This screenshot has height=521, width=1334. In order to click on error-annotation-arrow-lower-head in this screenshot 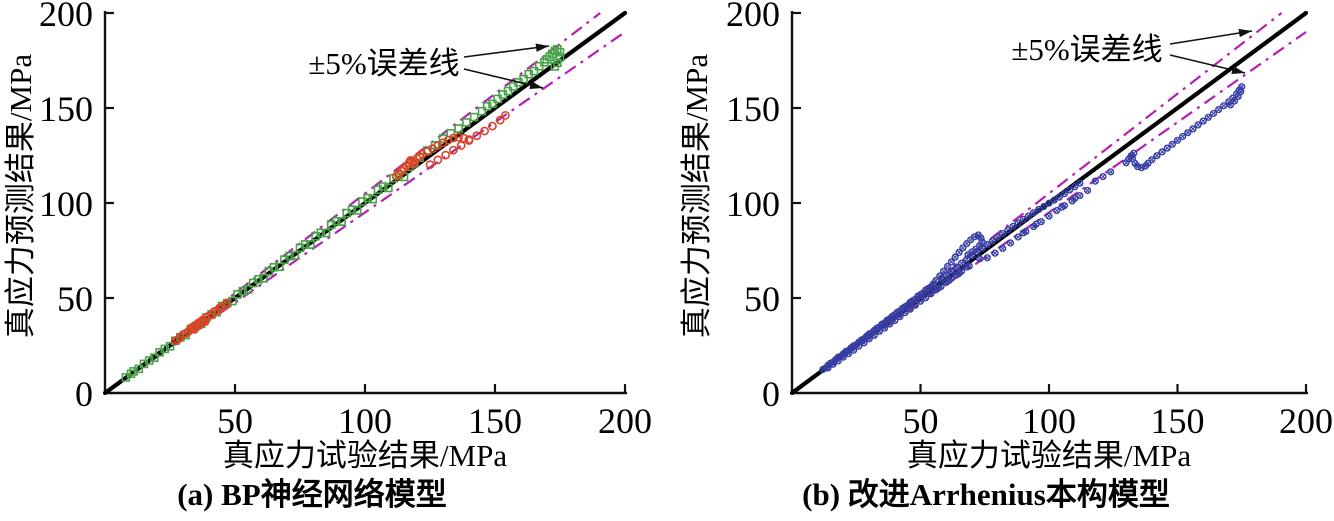, I will do `click(536, 85)`.